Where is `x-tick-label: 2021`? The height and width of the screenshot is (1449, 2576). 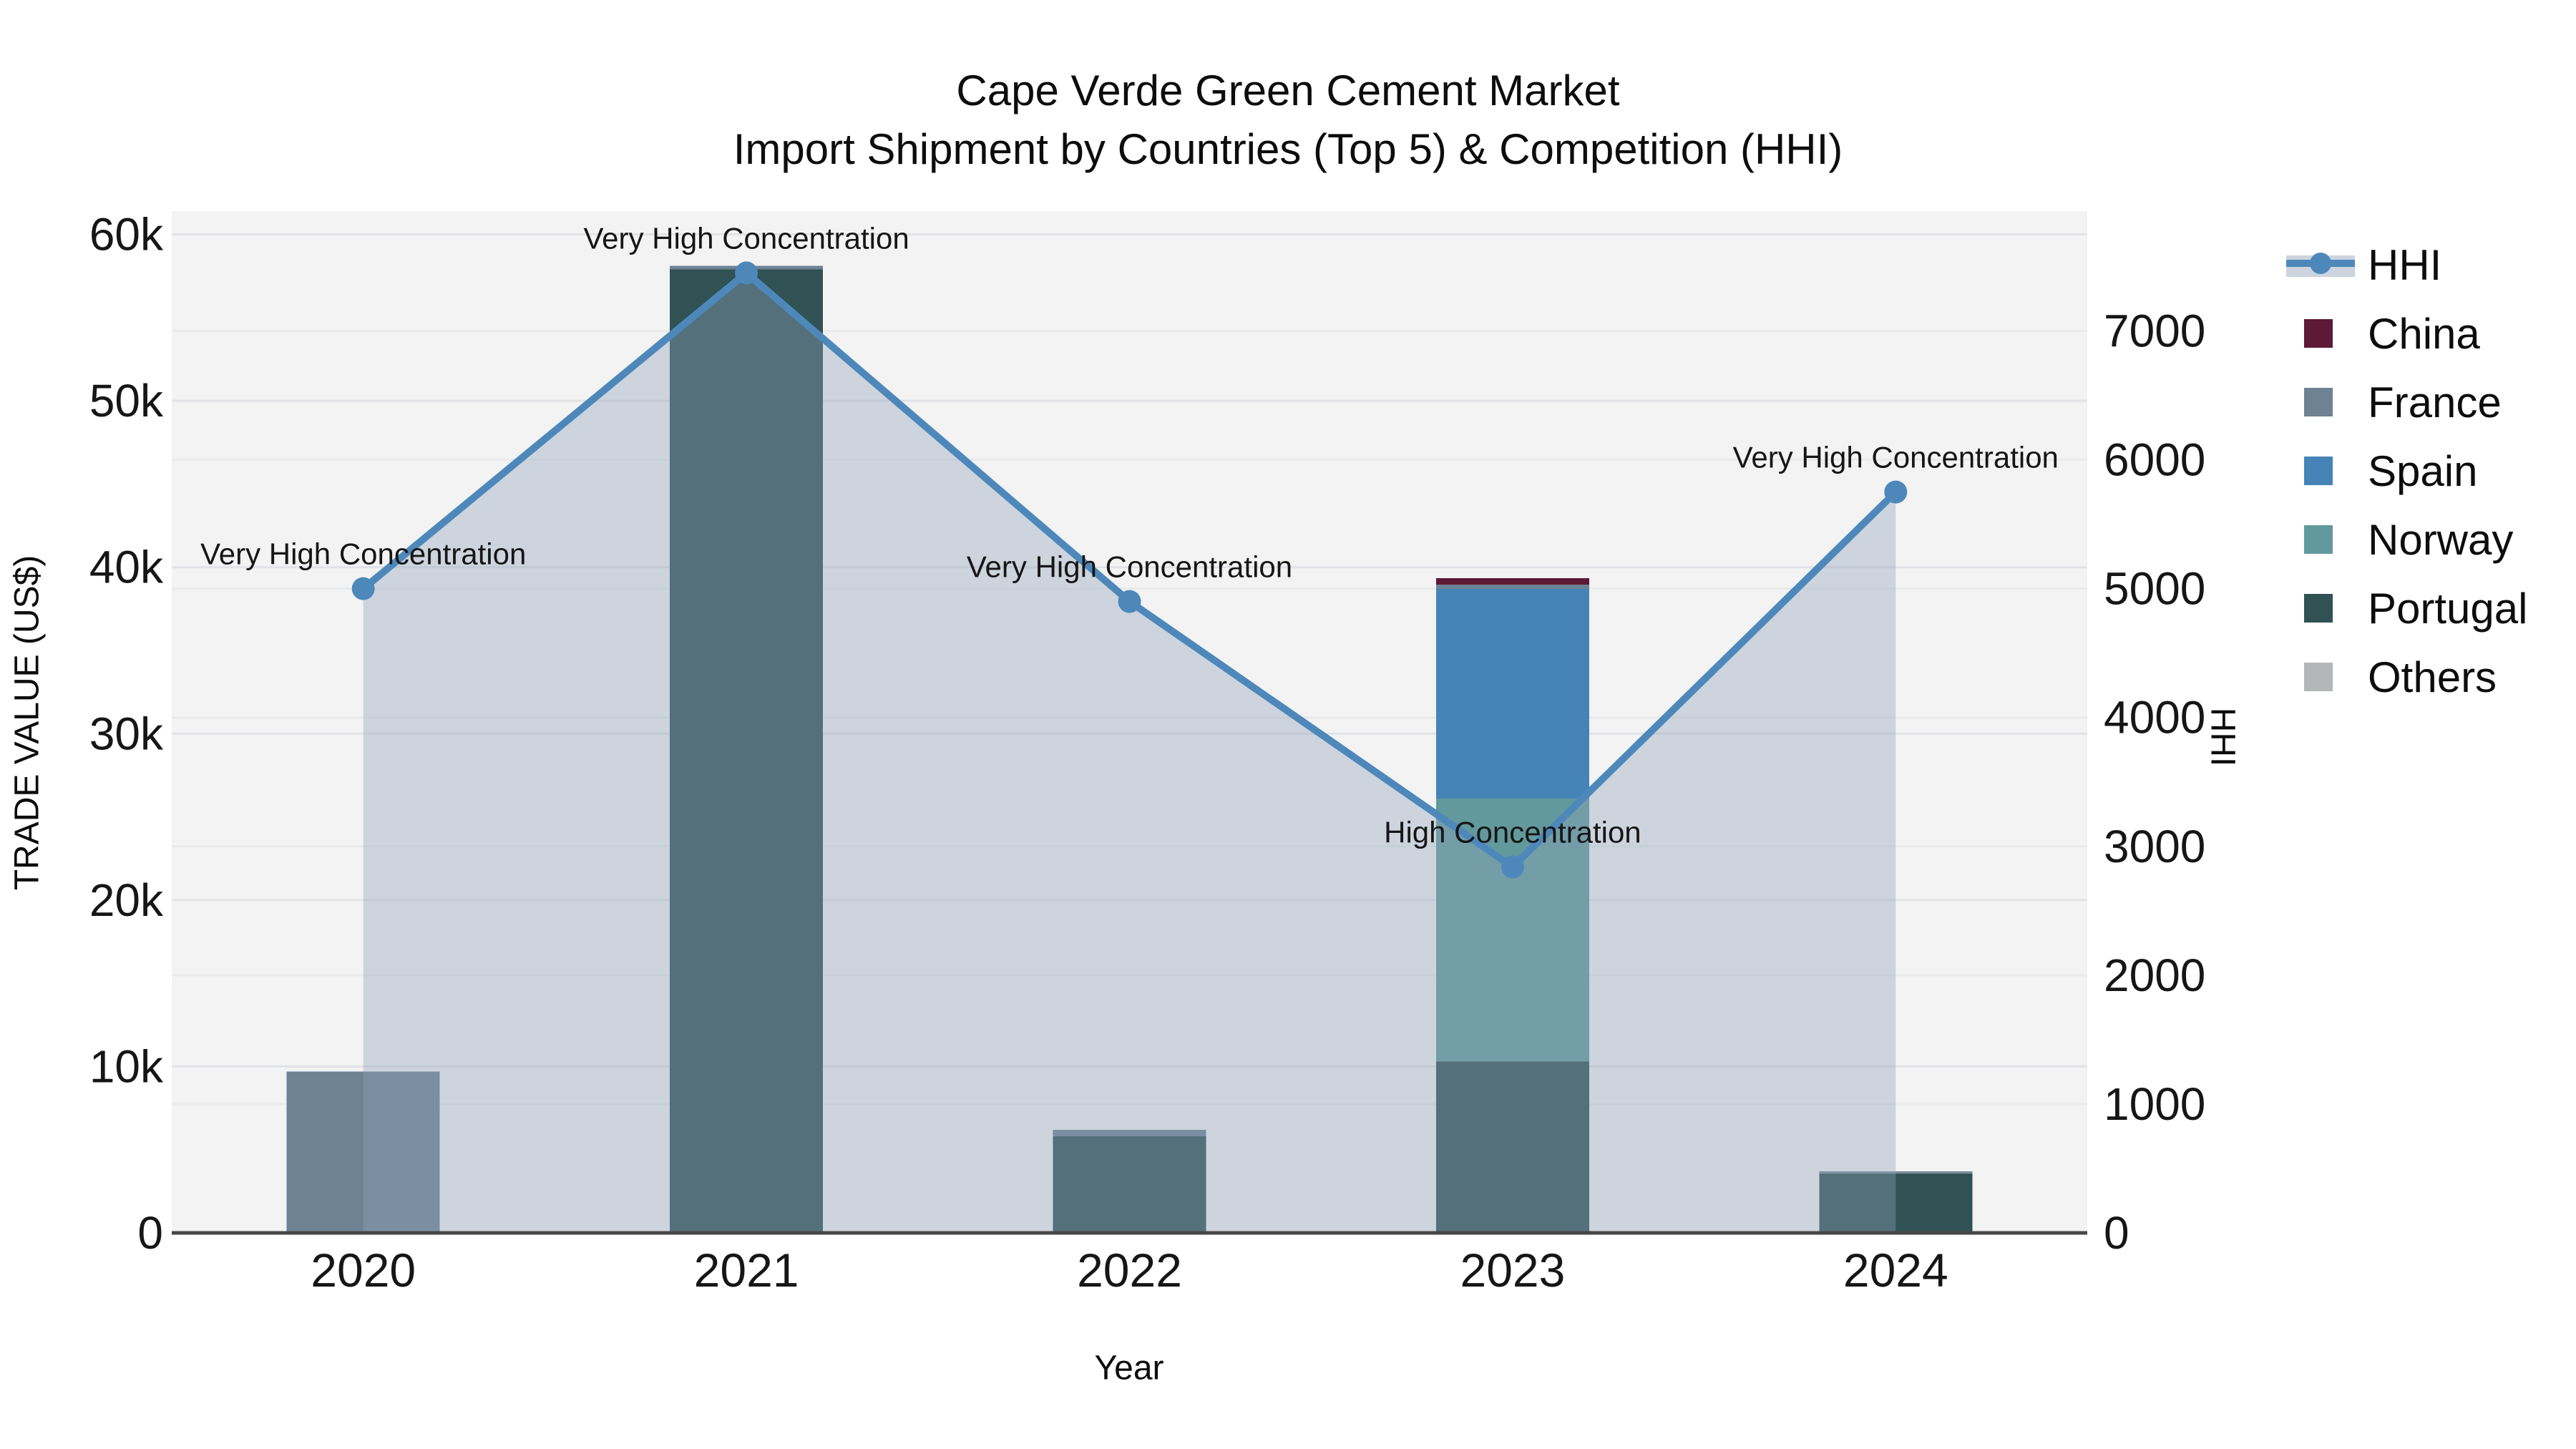
x-tick-label: 2021 is located at coordinates (746, 1270).